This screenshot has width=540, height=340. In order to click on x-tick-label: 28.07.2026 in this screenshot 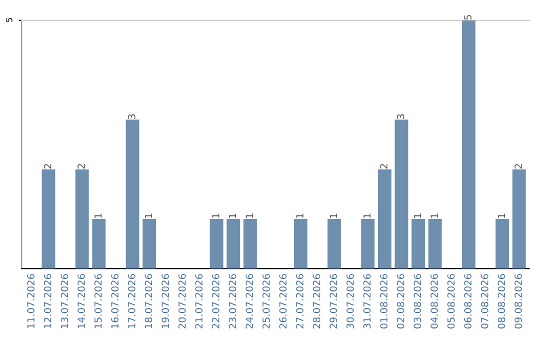, I will do `click(316, 301)`.